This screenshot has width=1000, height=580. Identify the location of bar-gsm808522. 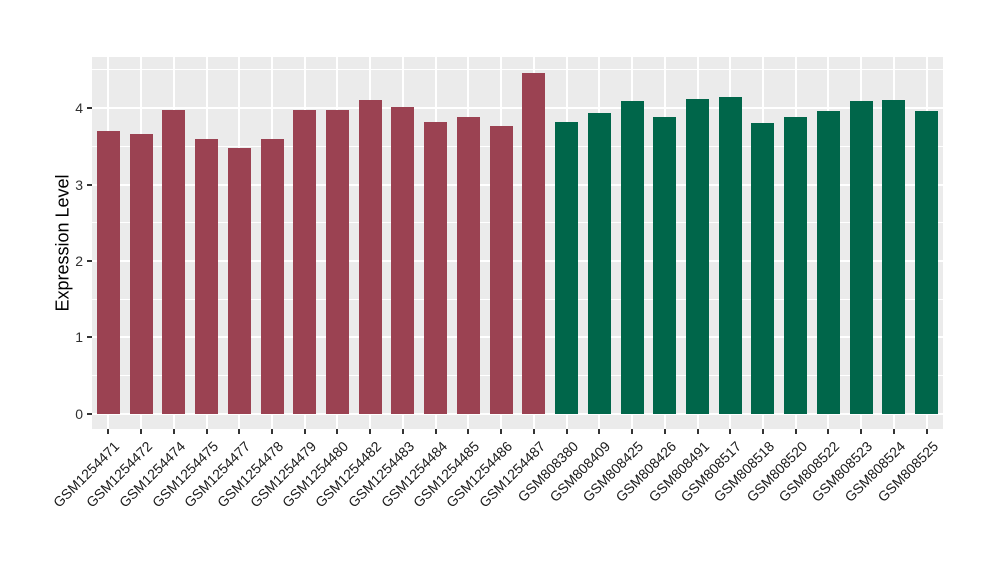
(828, 262).